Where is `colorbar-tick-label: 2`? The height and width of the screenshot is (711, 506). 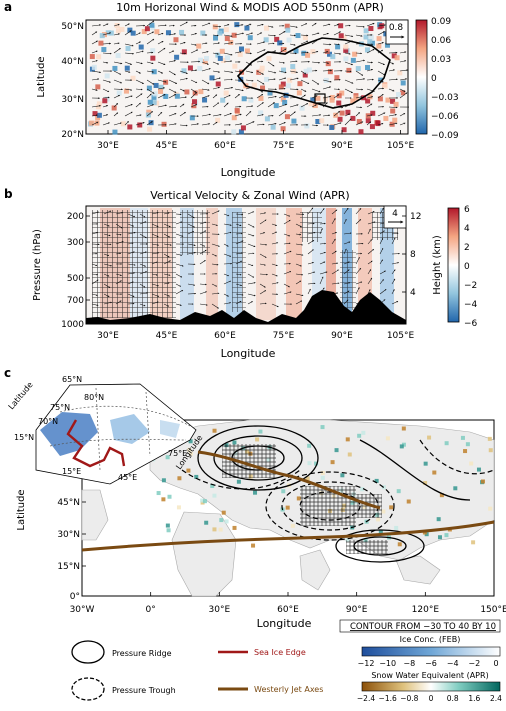
colorbar-tick-label: 2 is located at coordinates (467, 248).